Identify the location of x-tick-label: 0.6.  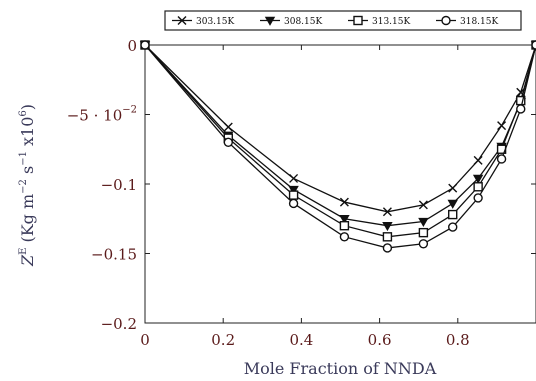
(380, 340).